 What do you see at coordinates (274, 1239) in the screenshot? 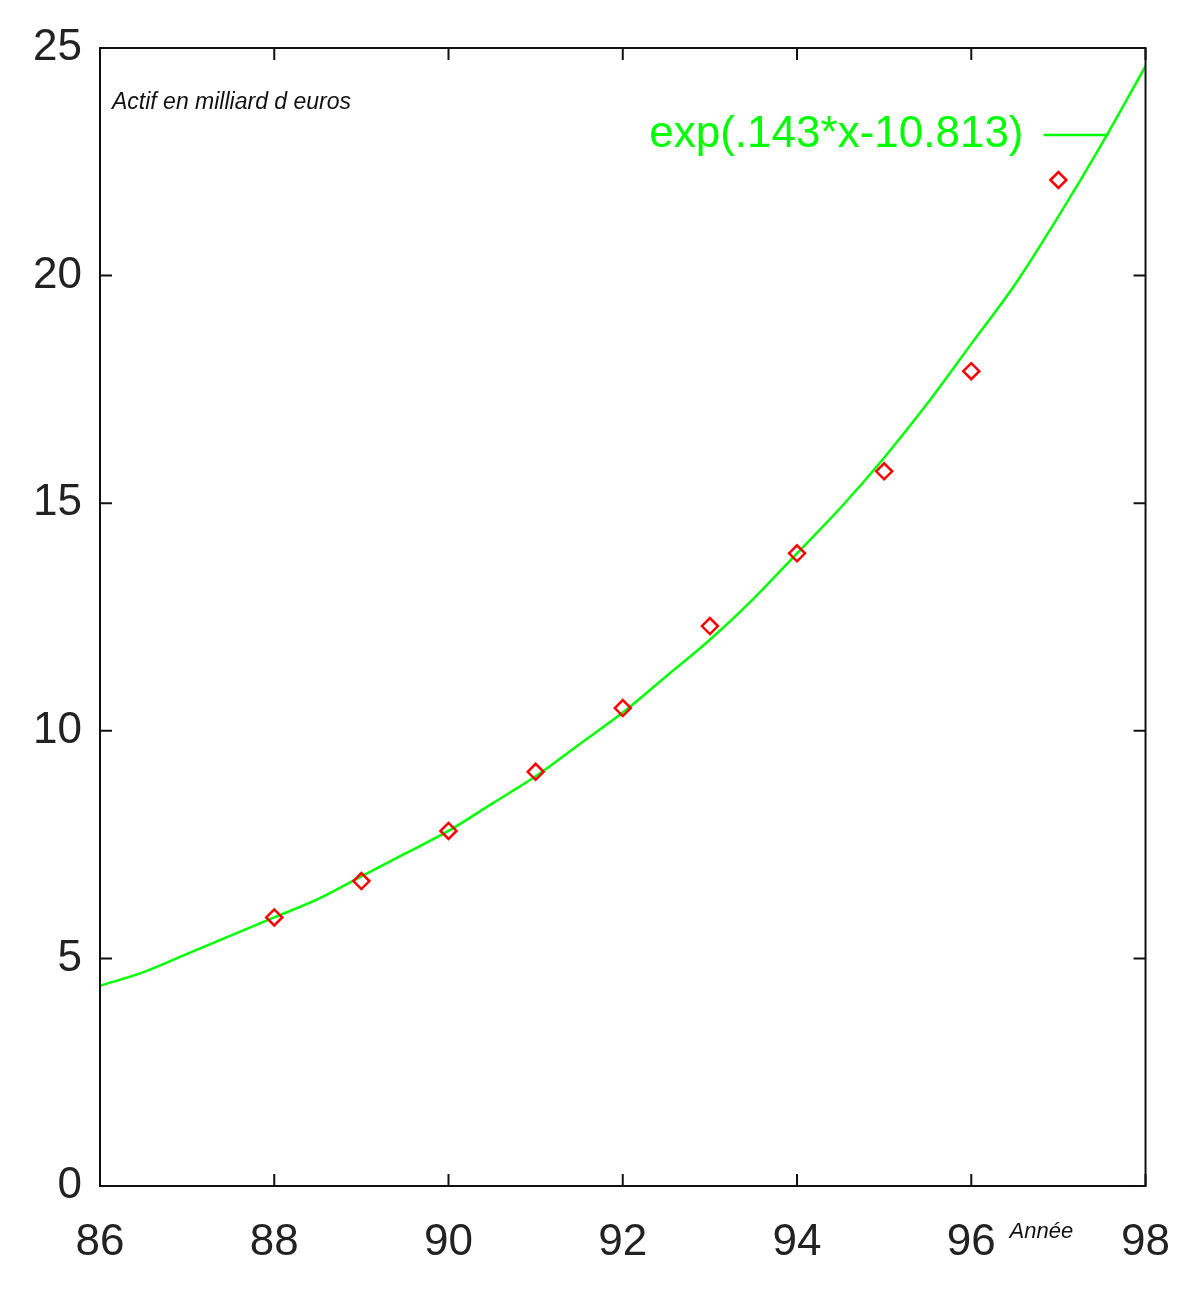
I see `x-tick-label: 88` at bounding box center [274, 1239].